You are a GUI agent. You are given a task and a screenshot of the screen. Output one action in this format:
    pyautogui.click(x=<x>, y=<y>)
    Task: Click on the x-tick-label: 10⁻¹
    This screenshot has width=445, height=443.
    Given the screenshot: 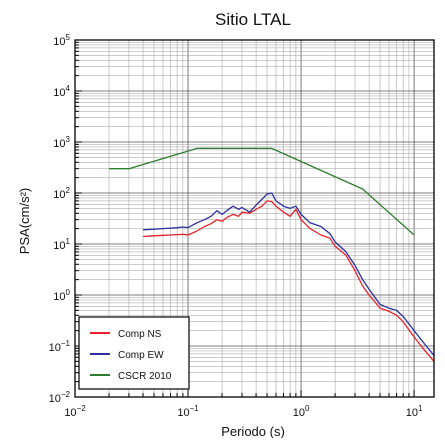 What is the action you would take?
    pyautogui.click(x=188, y=411)
    